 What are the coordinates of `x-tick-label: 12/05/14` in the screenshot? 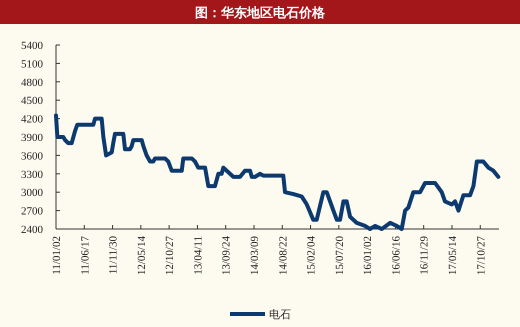 It's located at (142, 256).